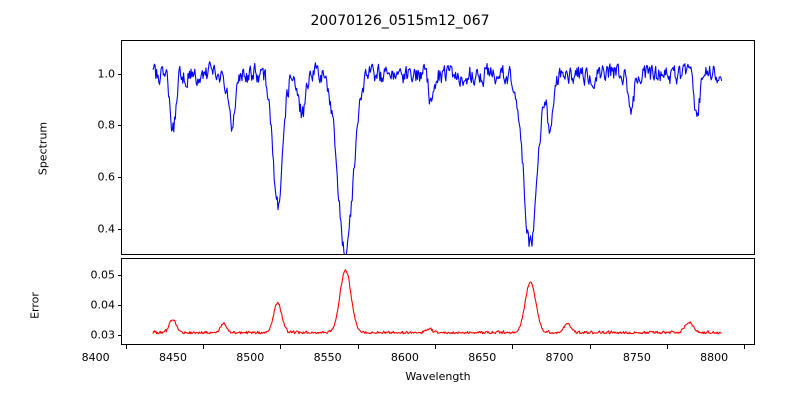 Image resolution: width=800 pixels, height=400 pixels. What do you see at coordinates (172, 357) in the screenshot?
I see `xtick-label: 8450` at bounding box center [172, 357].